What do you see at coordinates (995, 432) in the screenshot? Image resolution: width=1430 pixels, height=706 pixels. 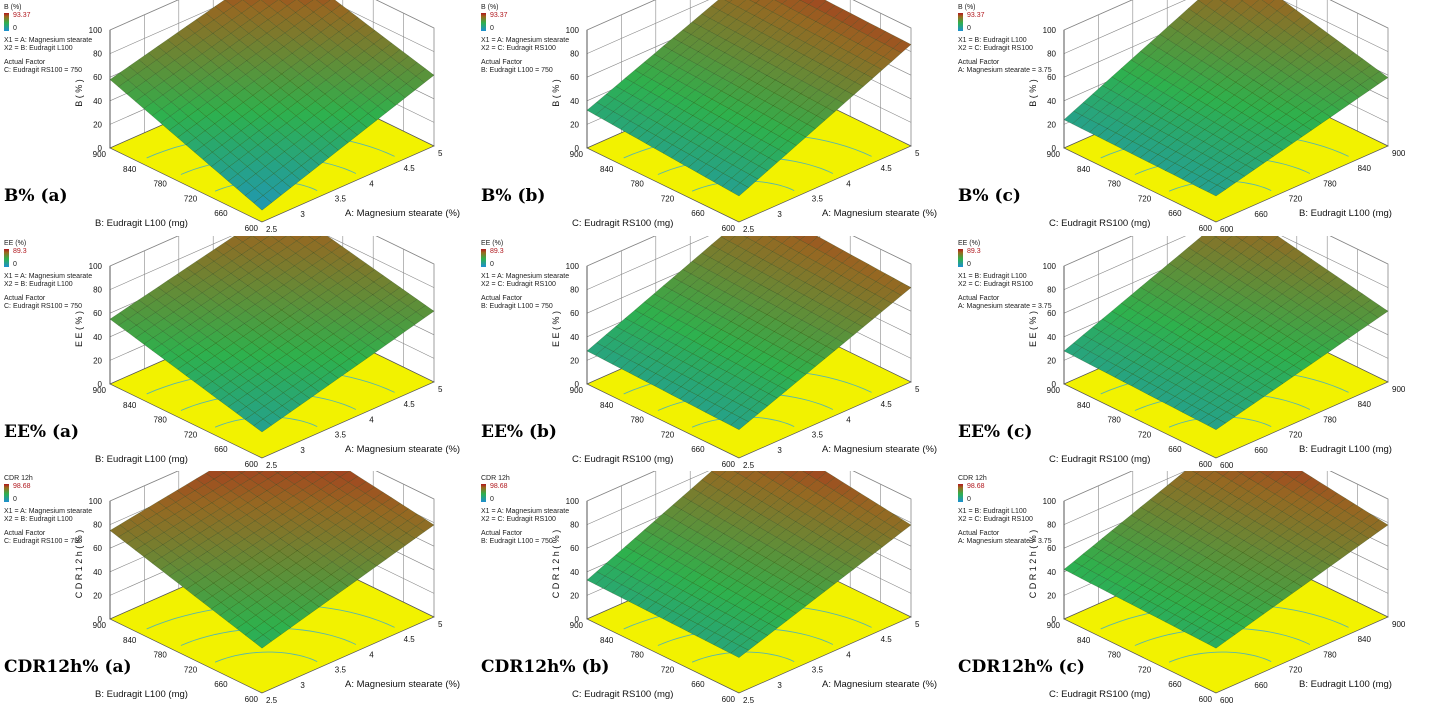 I see `panel-label: EE% (c)` at bounding box center [995, 432].